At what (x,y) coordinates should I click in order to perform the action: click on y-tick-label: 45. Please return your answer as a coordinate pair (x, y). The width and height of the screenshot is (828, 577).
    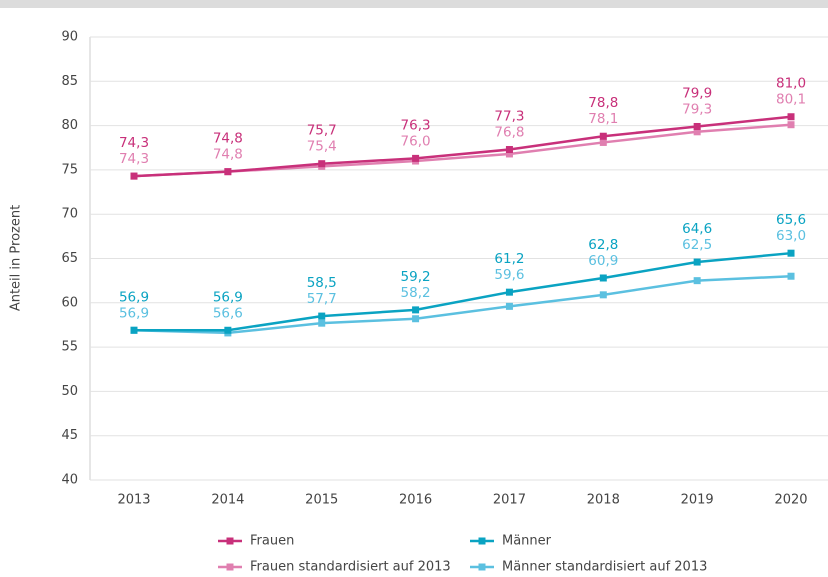
    Looking at the image, I should click on (69, 435).